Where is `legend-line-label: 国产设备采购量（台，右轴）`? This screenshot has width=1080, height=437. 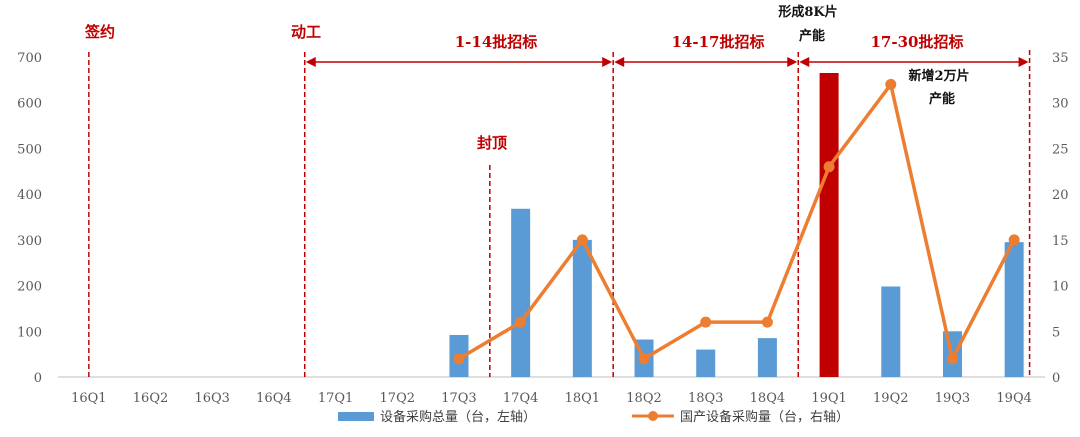 legend-line-label: 国产设备采购量（台，右轴） is located at coordinates (764, 417).